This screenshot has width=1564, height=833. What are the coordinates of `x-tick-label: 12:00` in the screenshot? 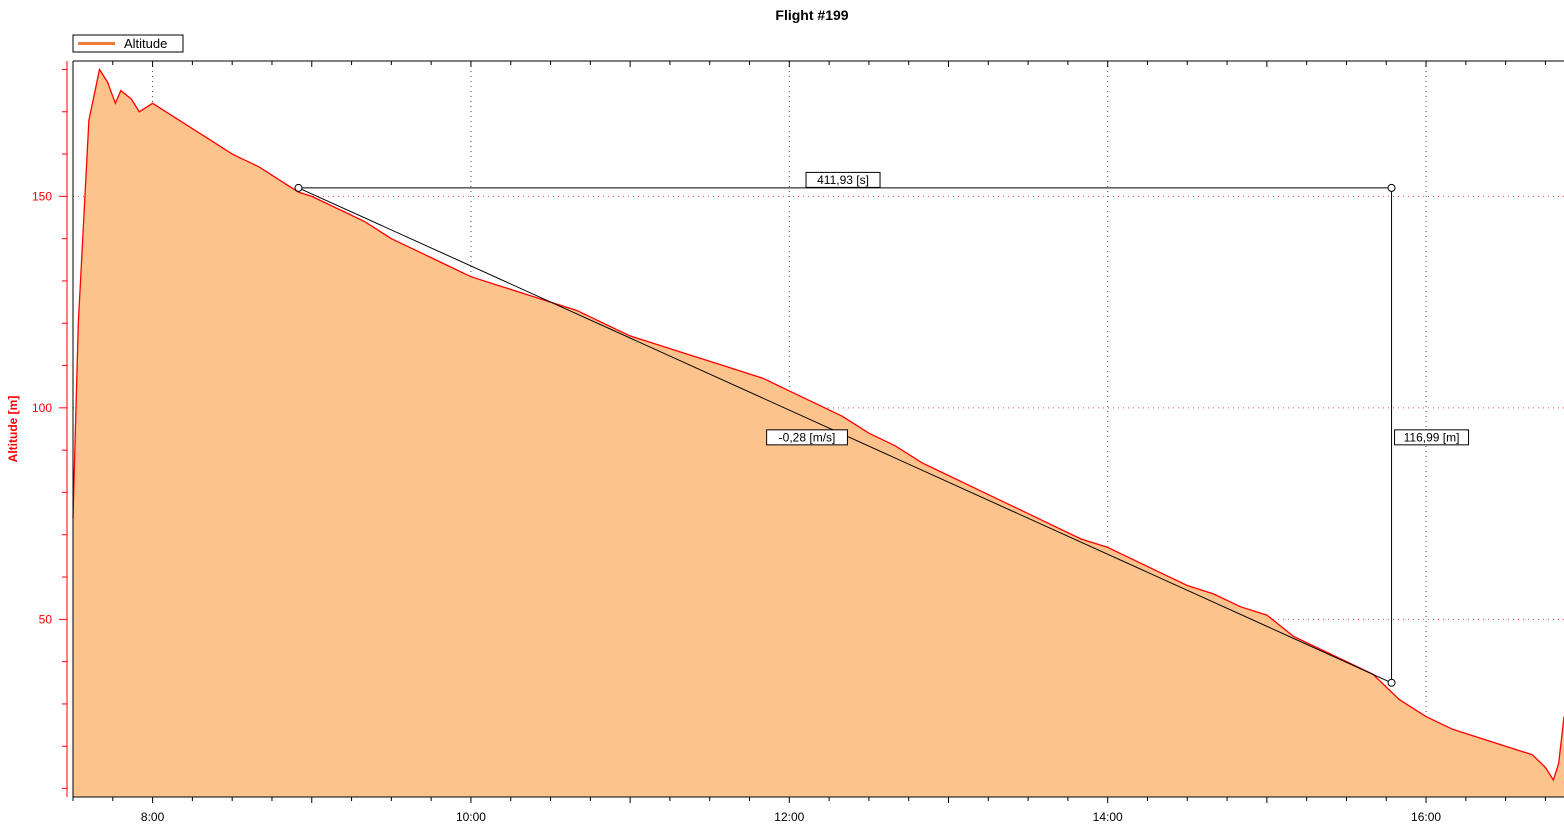 It's located at (789, 817).